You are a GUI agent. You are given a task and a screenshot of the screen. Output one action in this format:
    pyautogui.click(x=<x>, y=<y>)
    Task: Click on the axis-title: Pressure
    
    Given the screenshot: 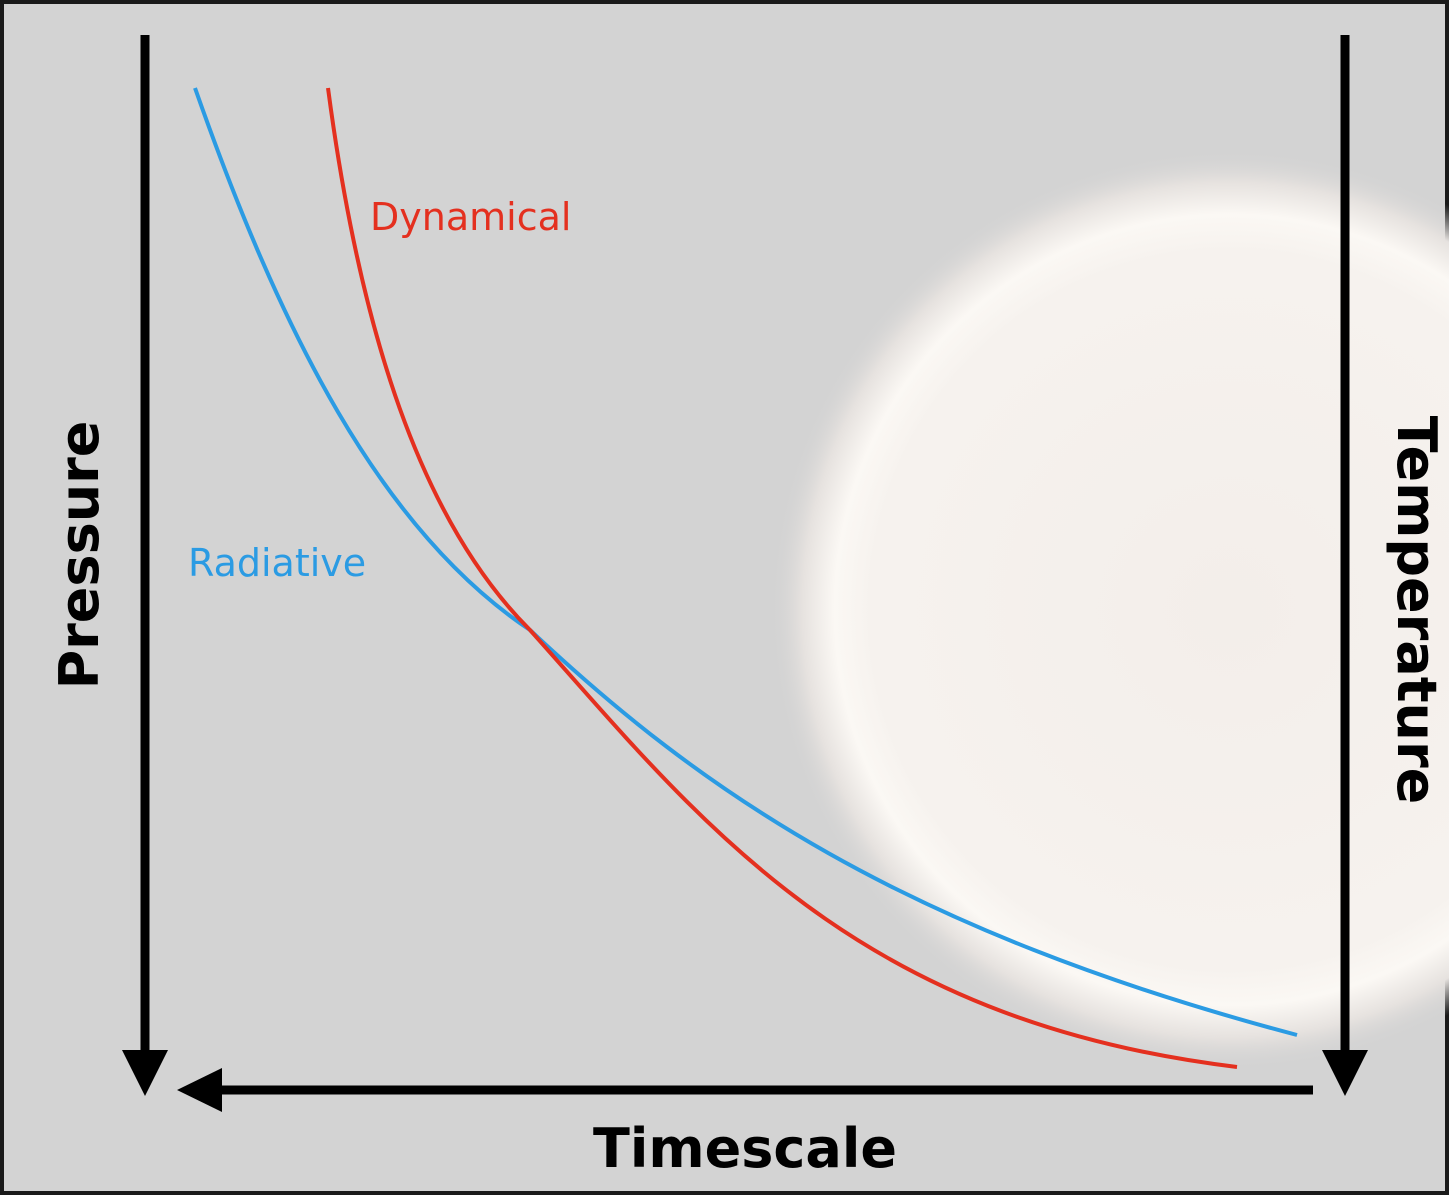 What is the action you would take?
    pyautogui.click(x=79, y=555)
    